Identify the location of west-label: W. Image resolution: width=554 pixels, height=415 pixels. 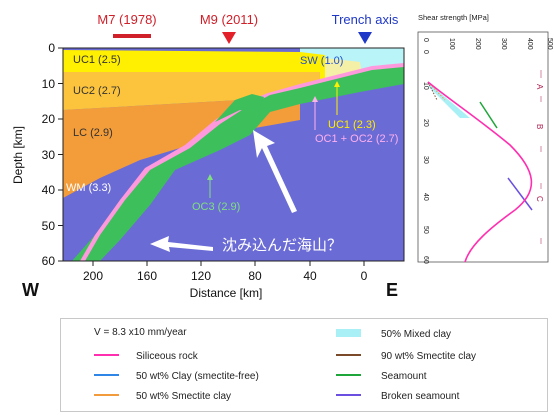
(30, 290).